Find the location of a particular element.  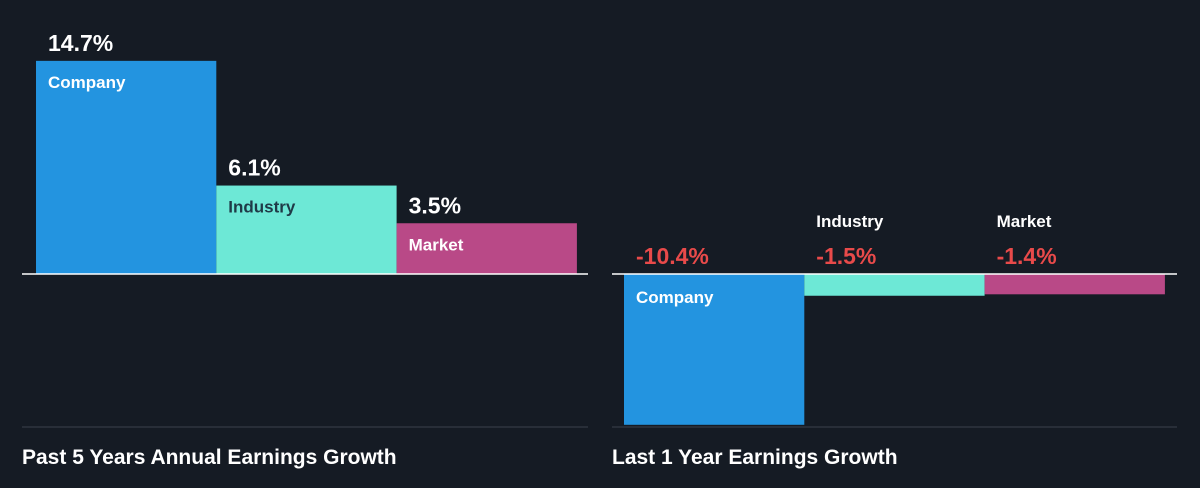

value-label-market-5yr: 3.5% is located at coordinates (435, 205).